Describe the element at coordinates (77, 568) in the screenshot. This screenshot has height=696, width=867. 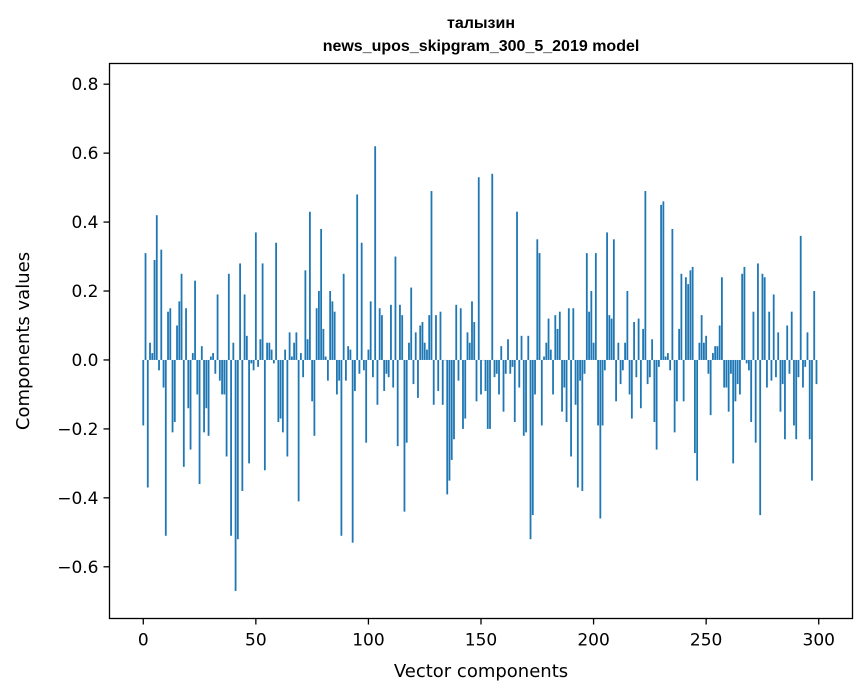
I see `y-tick-label: −0.6` at that location.